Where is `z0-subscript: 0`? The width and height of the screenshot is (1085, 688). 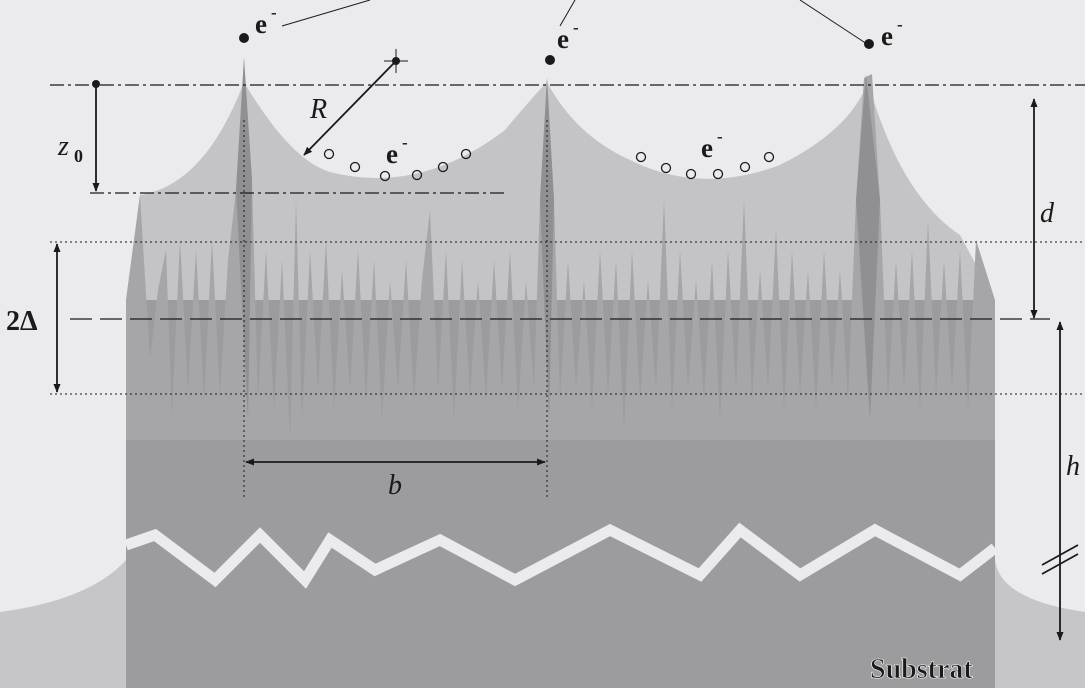
z0-subscript: 0 is located at coordinates (78, 156).